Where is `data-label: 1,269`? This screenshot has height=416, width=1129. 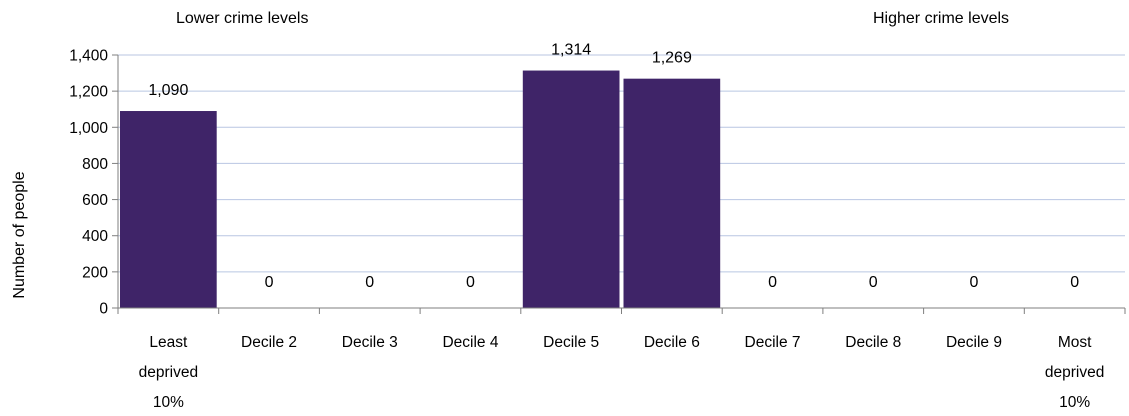
data-label: 1,269 is located at coordinates (672, 58).